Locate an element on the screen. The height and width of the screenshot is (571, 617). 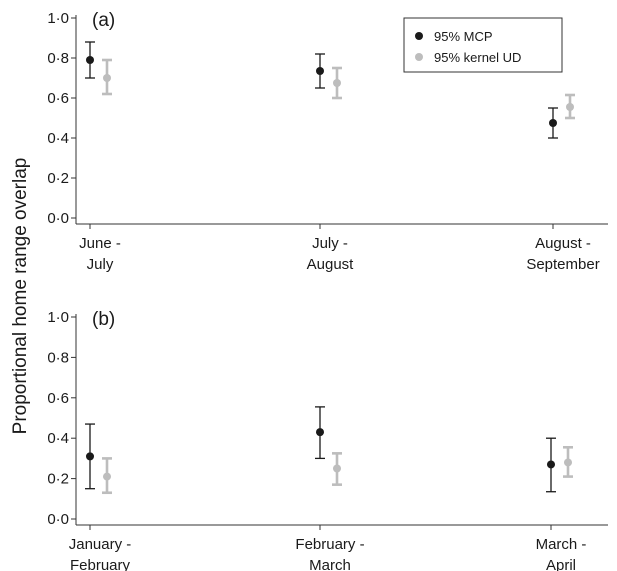
panel-label: (b) is located at coordinates (103, 319).